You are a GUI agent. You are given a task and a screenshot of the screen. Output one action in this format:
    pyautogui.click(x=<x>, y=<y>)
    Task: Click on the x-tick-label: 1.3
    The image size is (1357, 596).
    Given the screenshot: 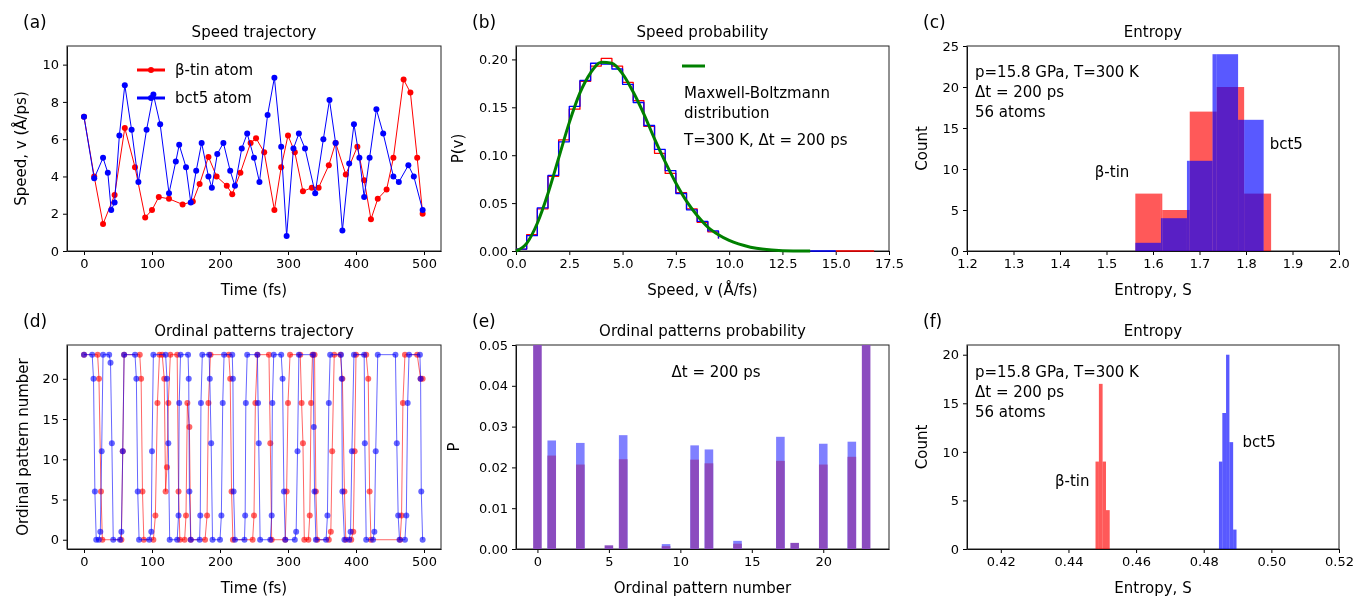 What is the action you would take?
    pyautogui.click(x=1014, y=264)
    